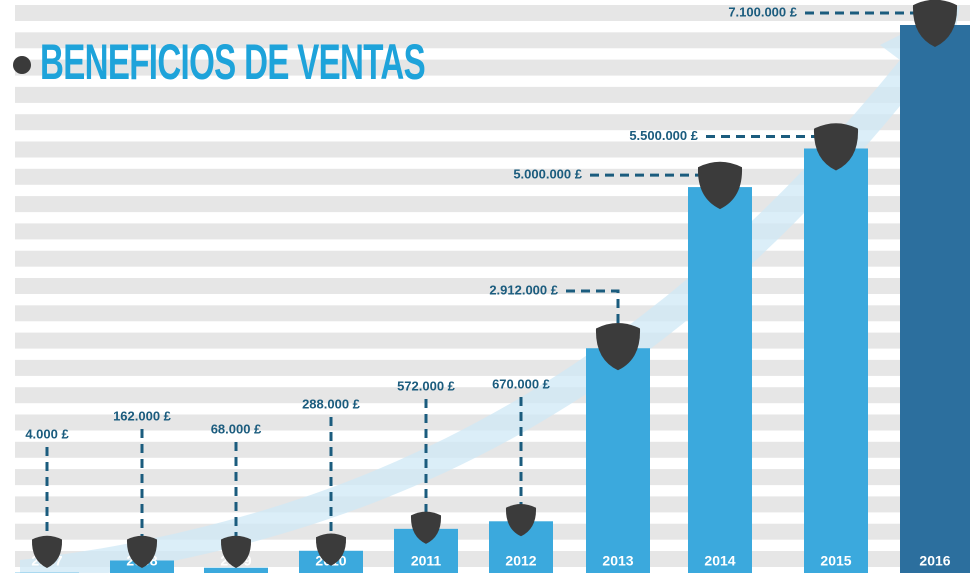 The width and height of the screenshot is (970, 573). I want to click on value-label: 5.500.000 £, so click(663, 135).